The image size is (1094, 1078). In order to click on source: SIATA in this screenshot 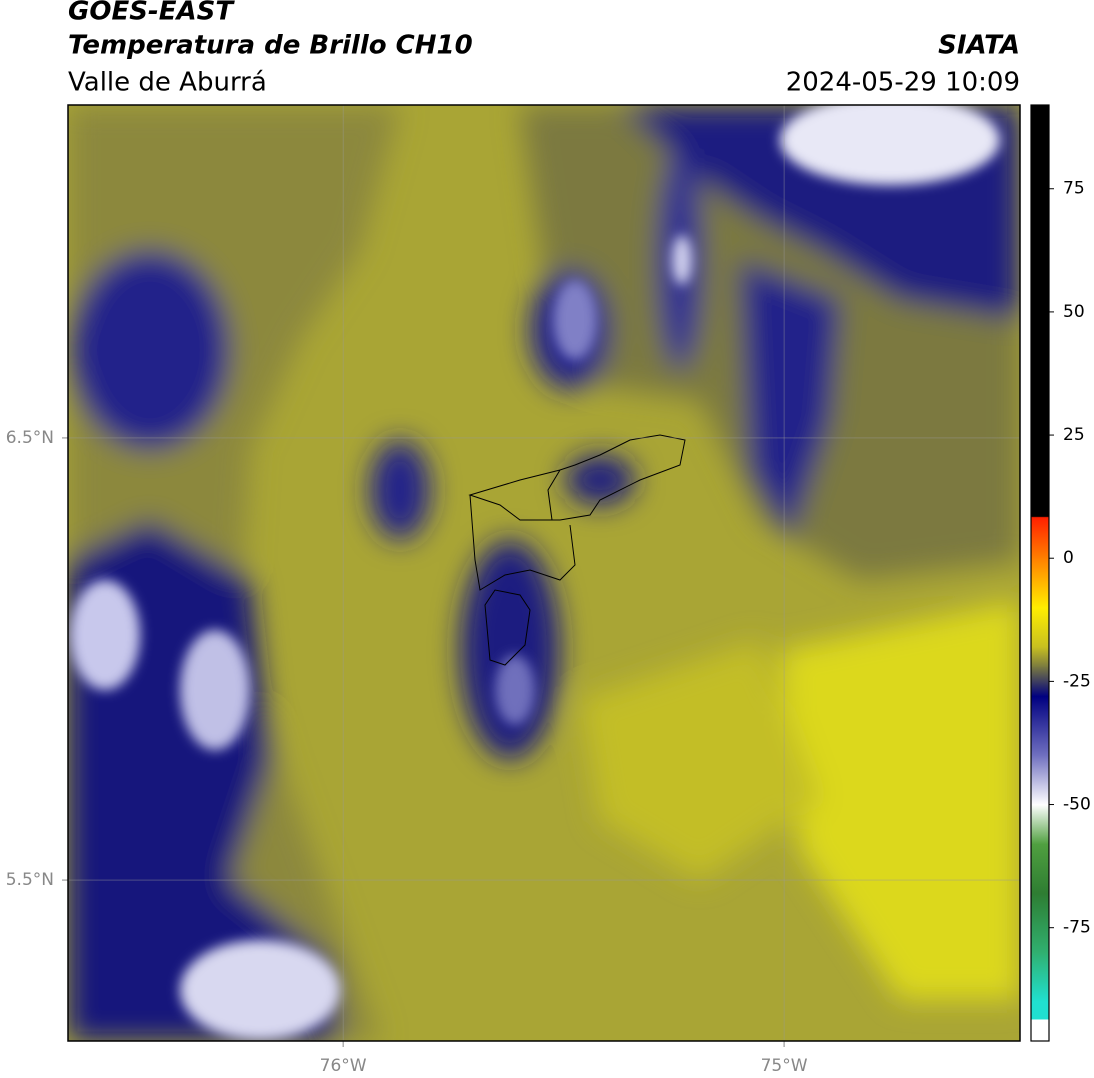, I will do `click(979, 46)`.